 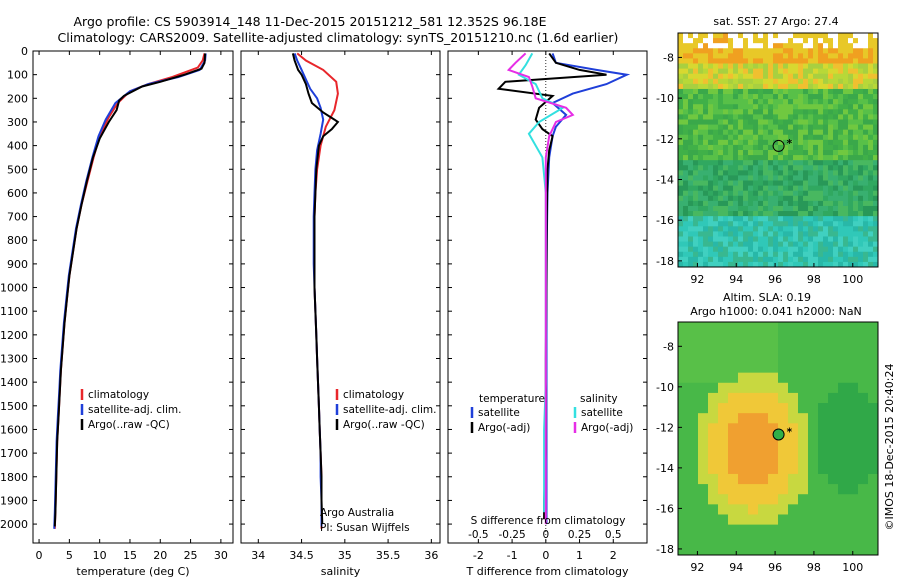 I want to click on x-tick-label: 10, so click(x=100, y=555).